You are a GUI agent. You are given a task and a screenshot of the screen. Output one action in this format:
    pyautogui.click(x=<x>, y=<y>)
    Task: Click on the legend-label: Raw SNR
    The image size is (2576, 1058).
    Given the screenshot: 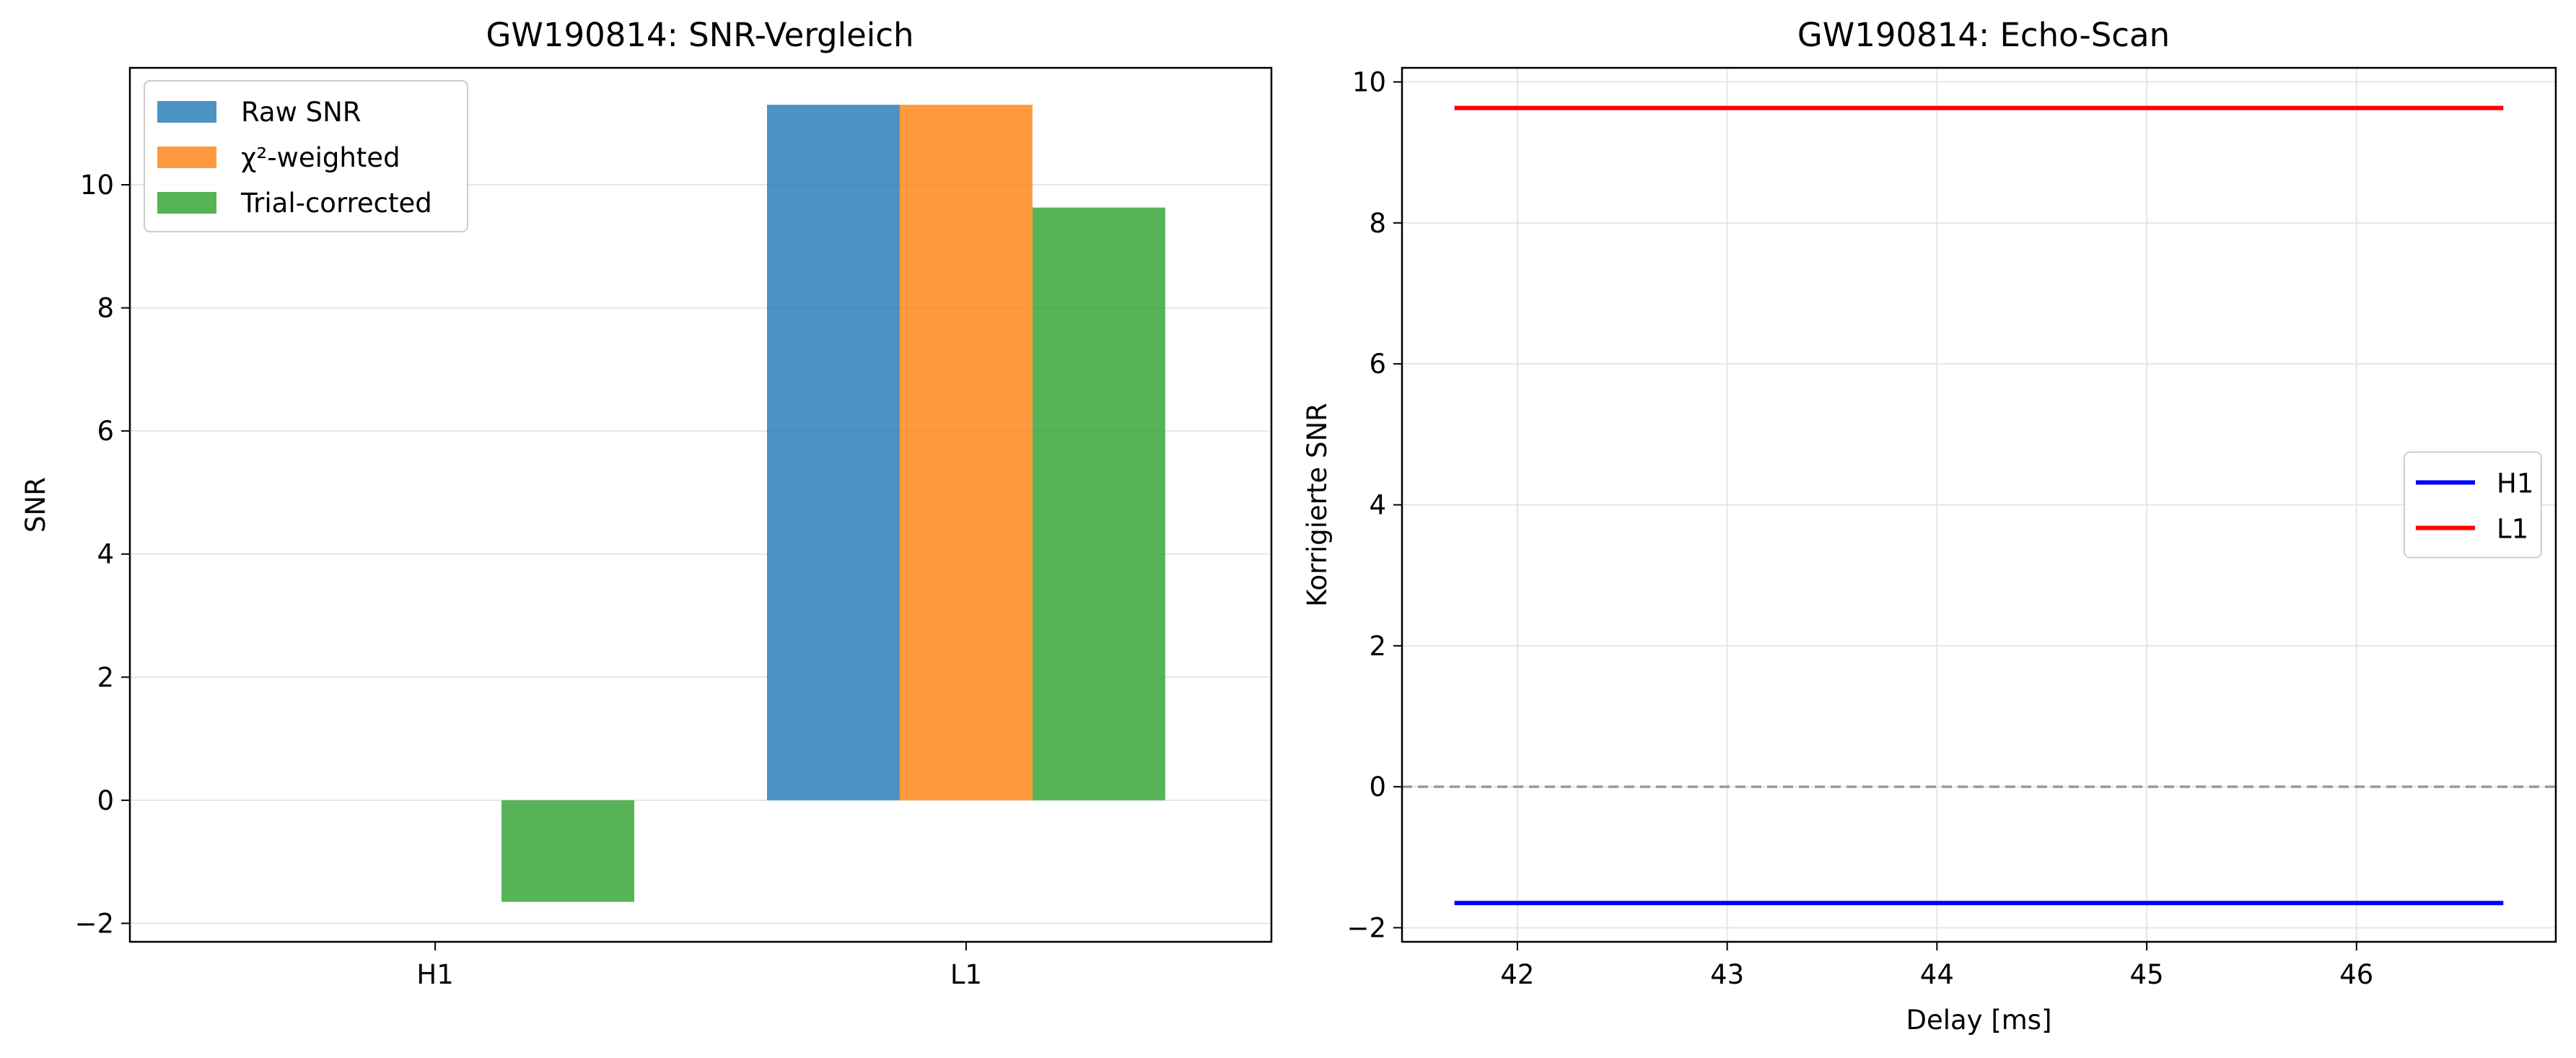 What is the action you would take?
    pyautogui.click(x=301, y=112)
    